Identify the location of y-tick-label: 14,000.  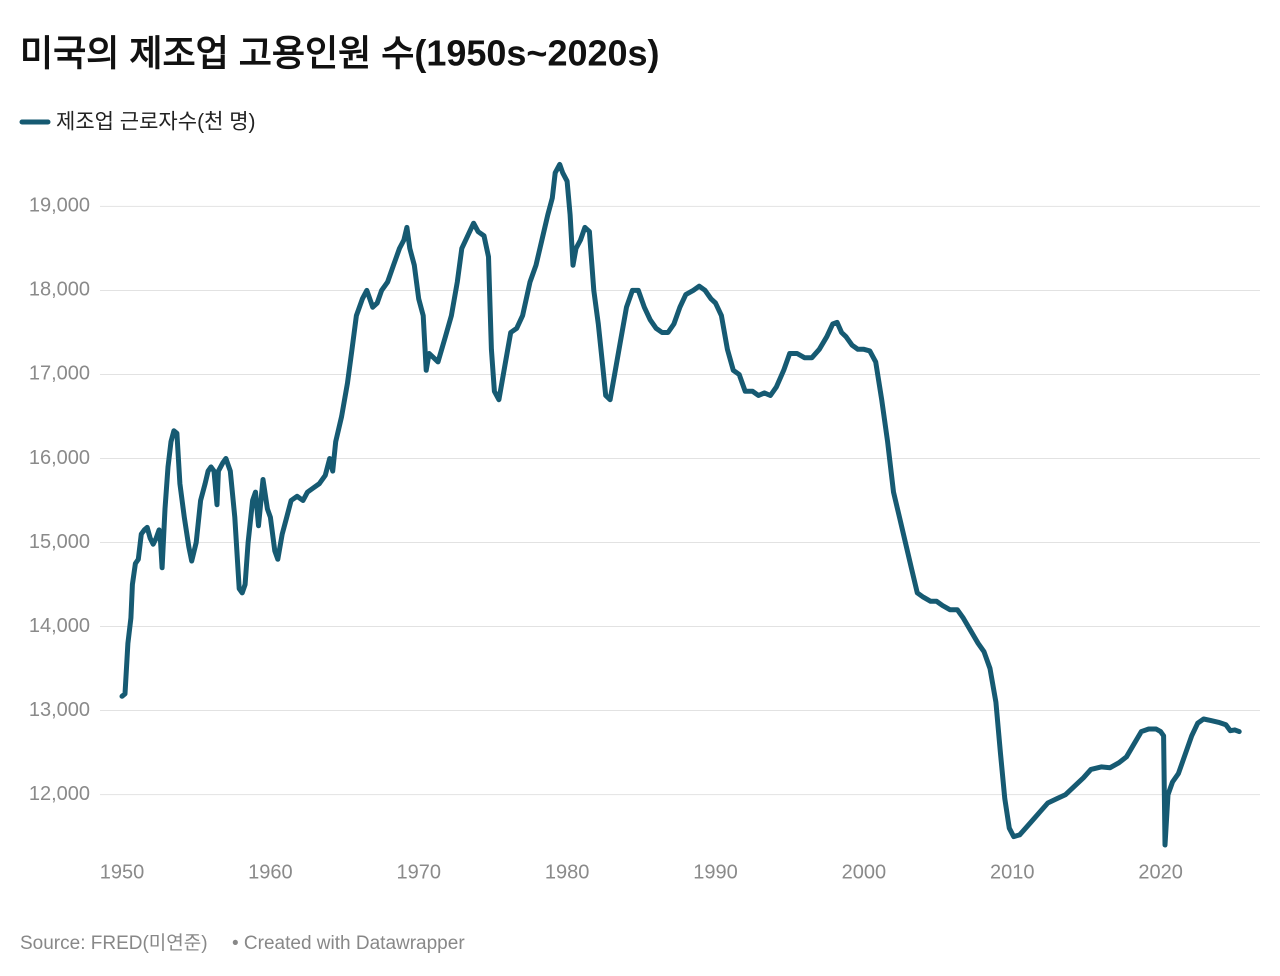
(59, 626).